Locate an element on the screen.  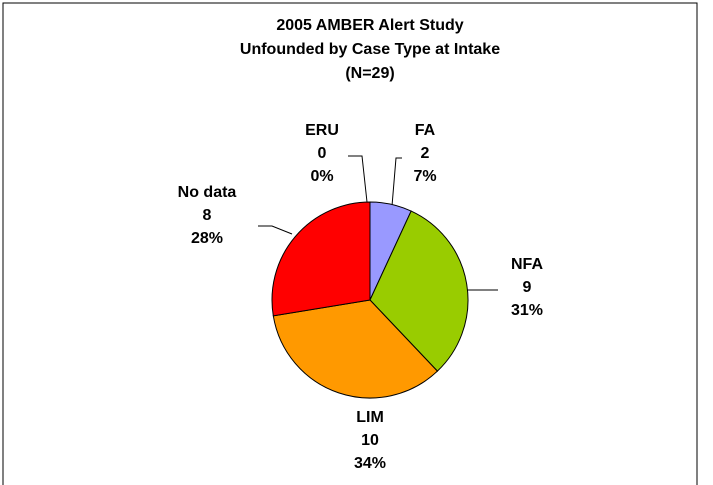
chart-title: (N=29) is located at coordinates (369, 73).